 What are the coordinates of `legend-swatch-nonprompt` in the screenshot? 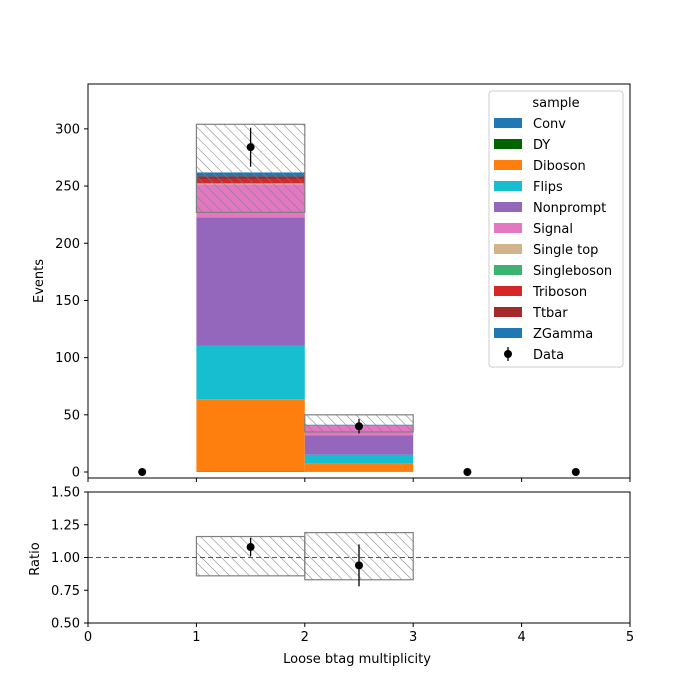 It's located at (508, 207).